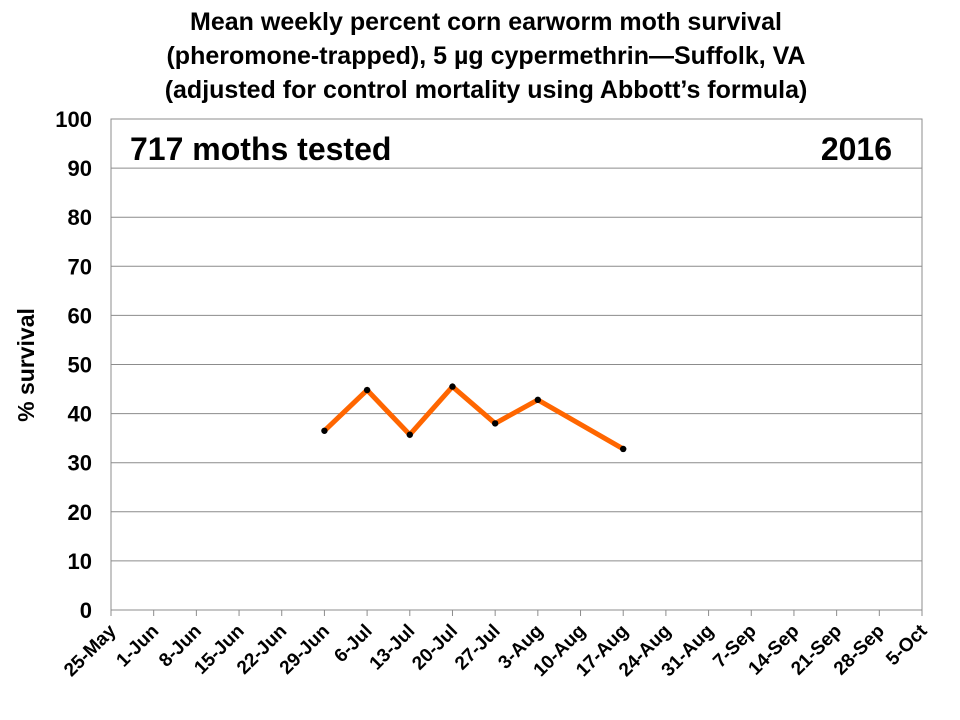  Describe the element at coordinates (80, 561) in the screenshot. I see `y-tick-label: 10` at that location.